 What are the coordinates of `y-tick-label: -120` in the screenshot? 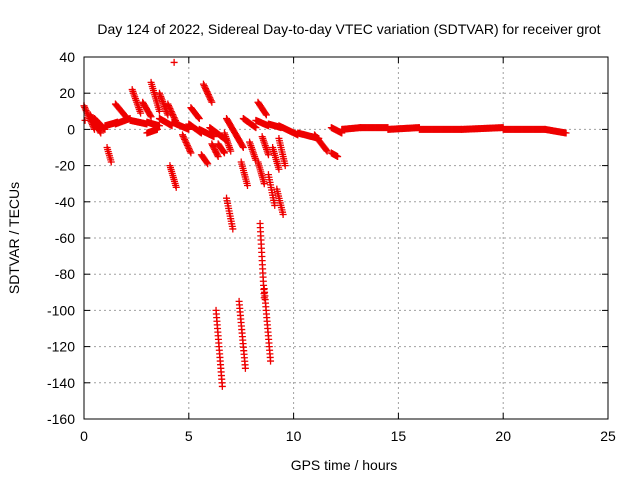 It's located at (61, 347).